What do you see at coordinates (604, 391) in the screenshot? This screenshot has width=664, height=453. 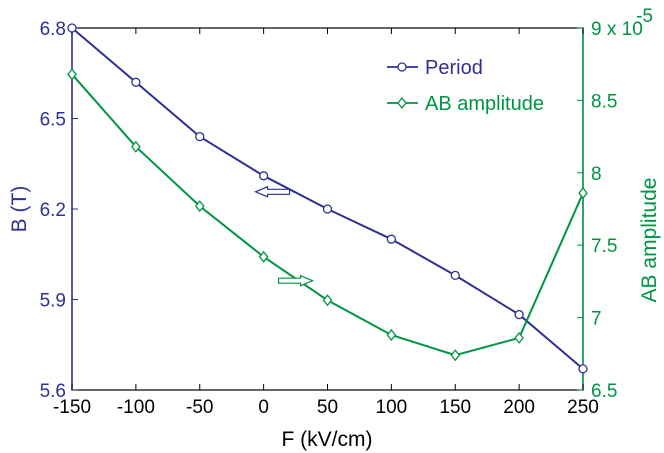 I see `y-right-tick-label: 6.5` at bounding box center [604, 391].